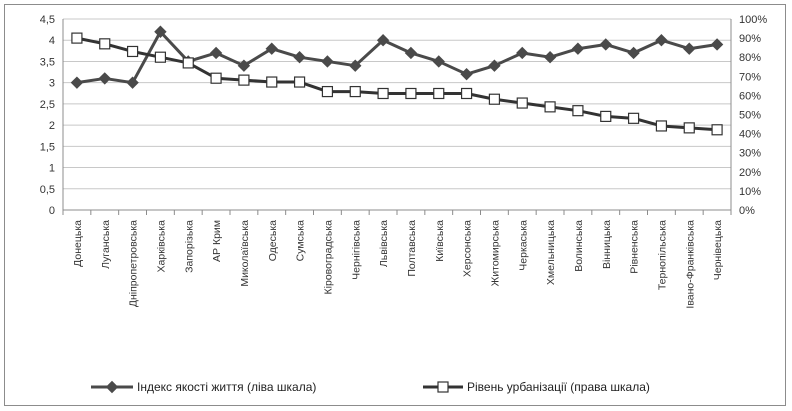  What do you see at coordinates (106, 244) in the screenshot?
I see `category-label: Луганська` at bounding box center [106, 244].